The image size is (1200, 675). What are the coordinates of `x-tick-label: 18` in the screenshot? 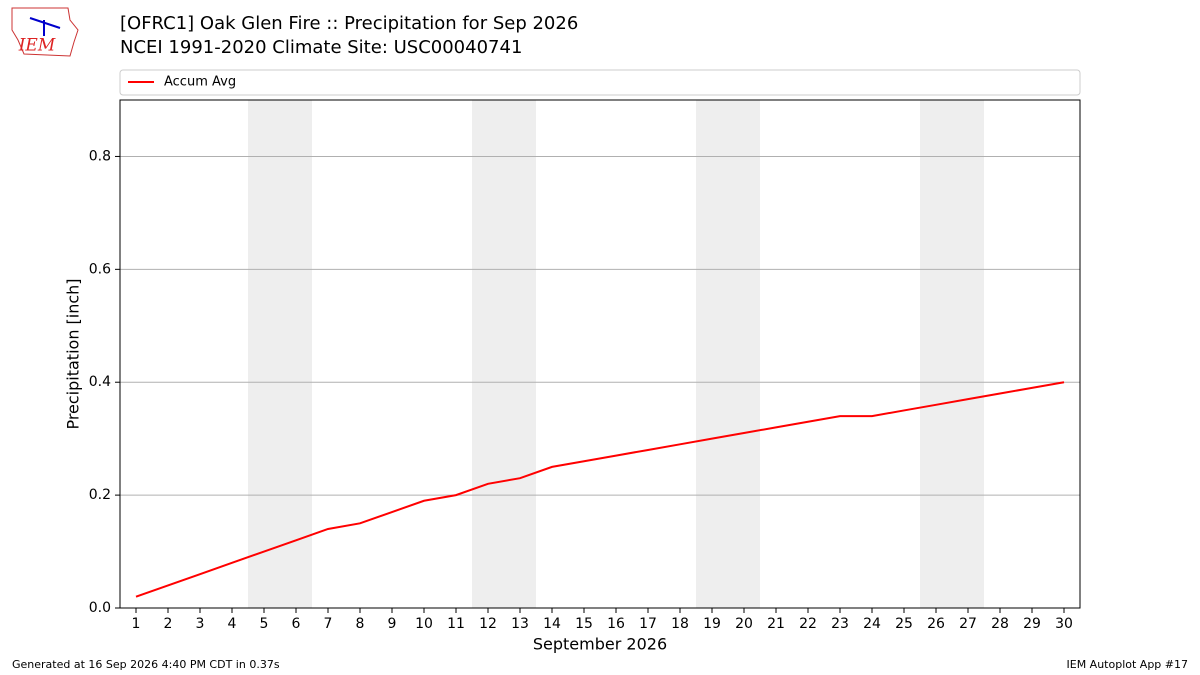 It's located at (680, 624).